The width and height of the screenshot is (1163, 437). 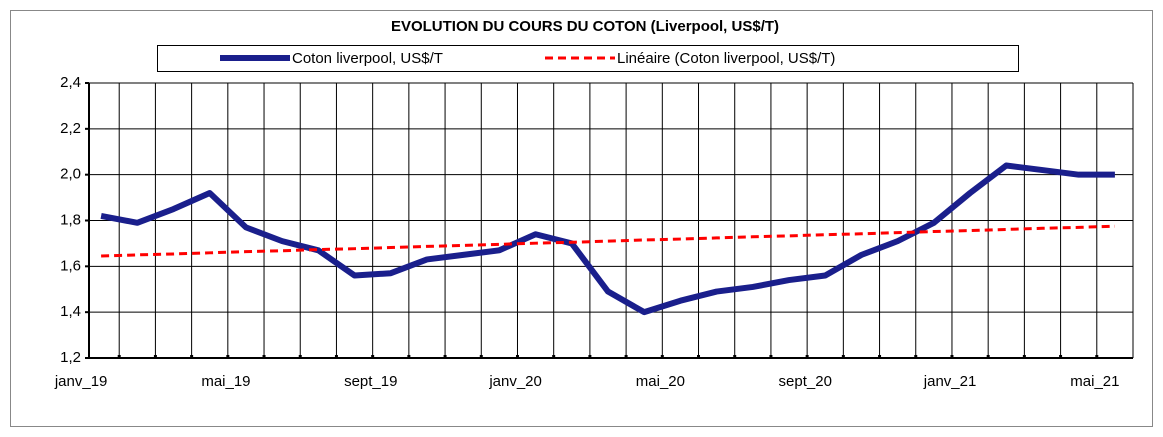 I want to click on y-tick-label: 1,4, so click(x=70, y=311).